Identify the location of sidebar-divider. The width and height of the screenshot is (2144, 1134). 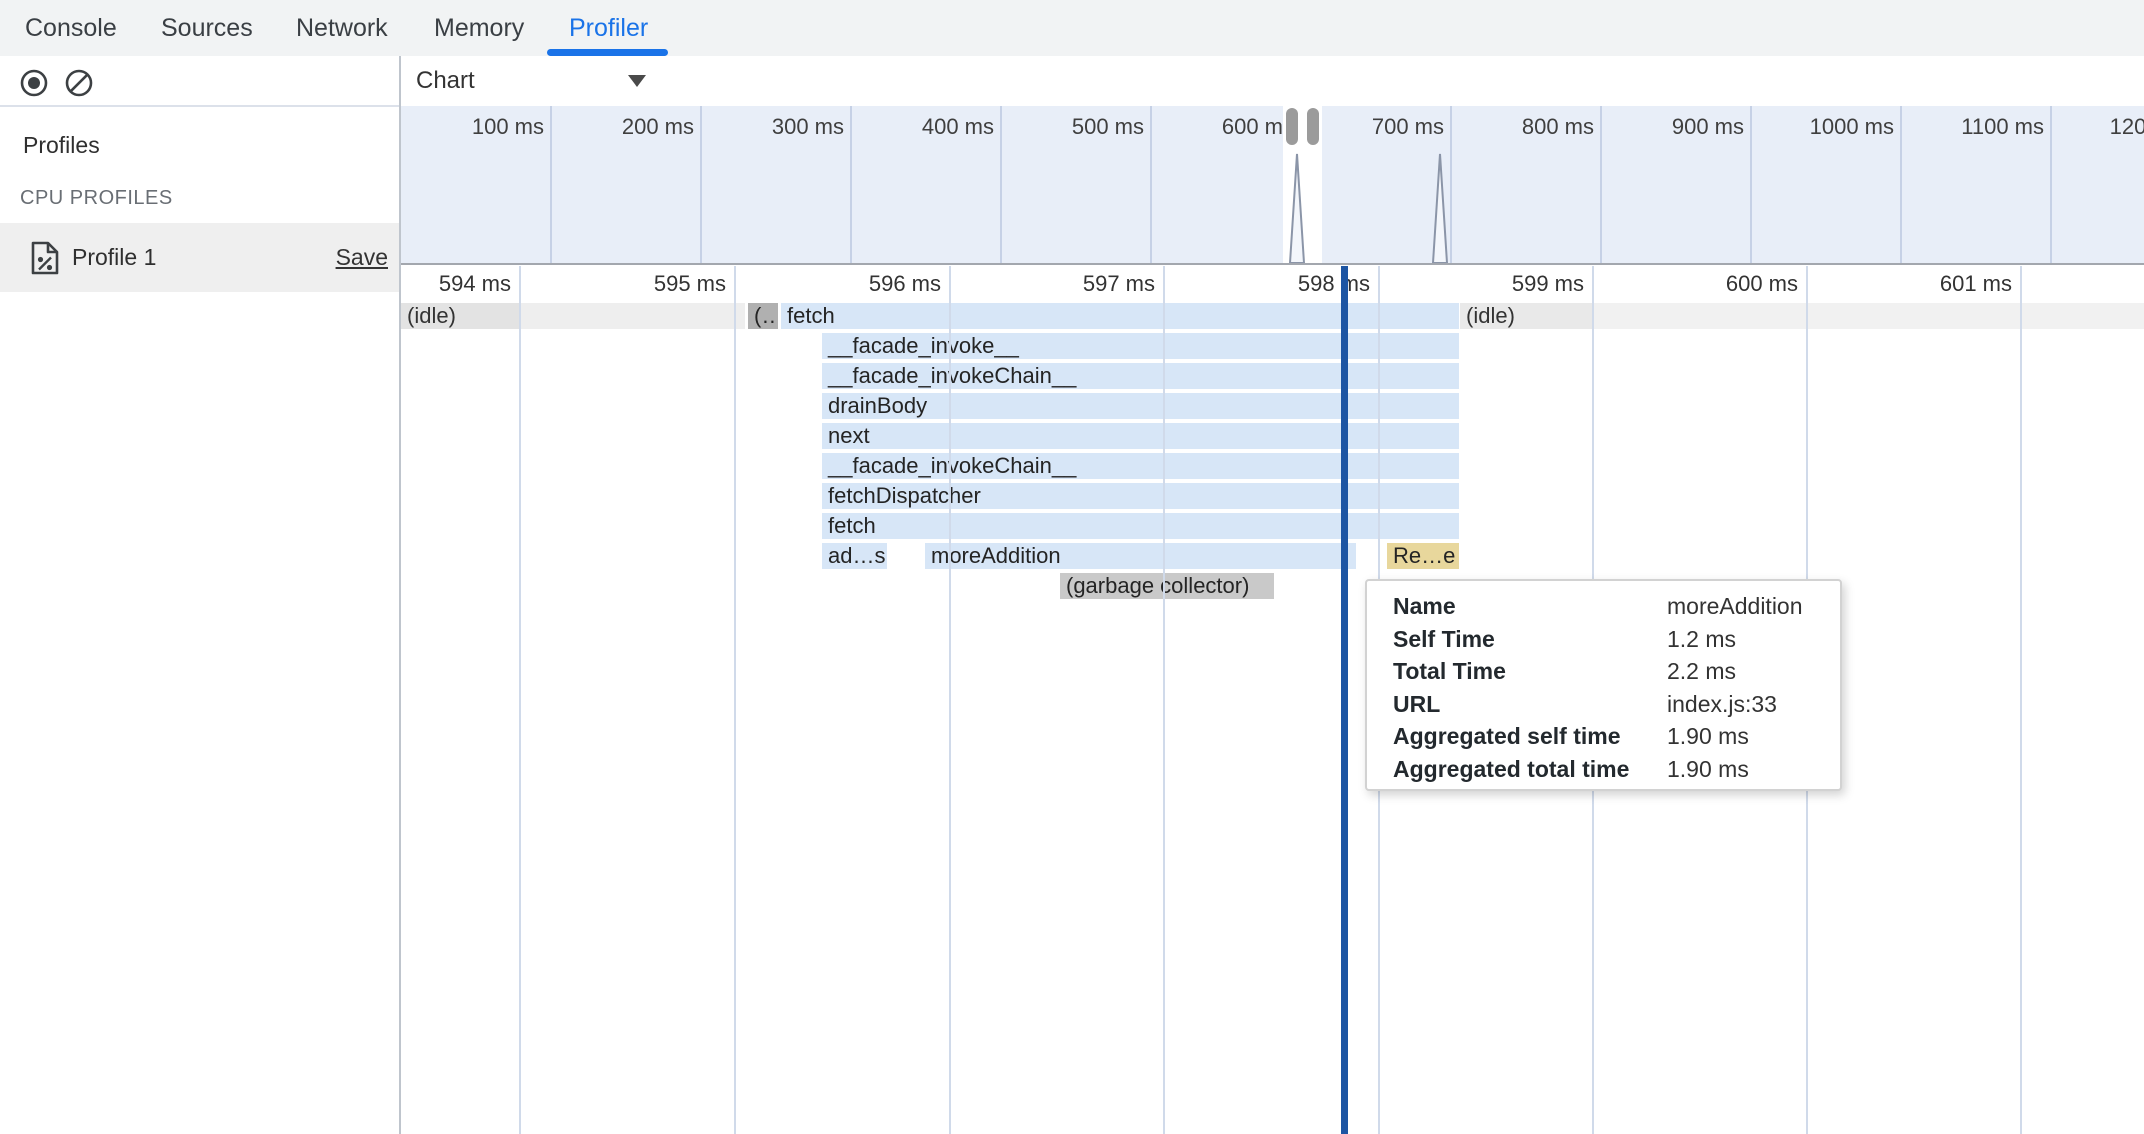
(199, 106).